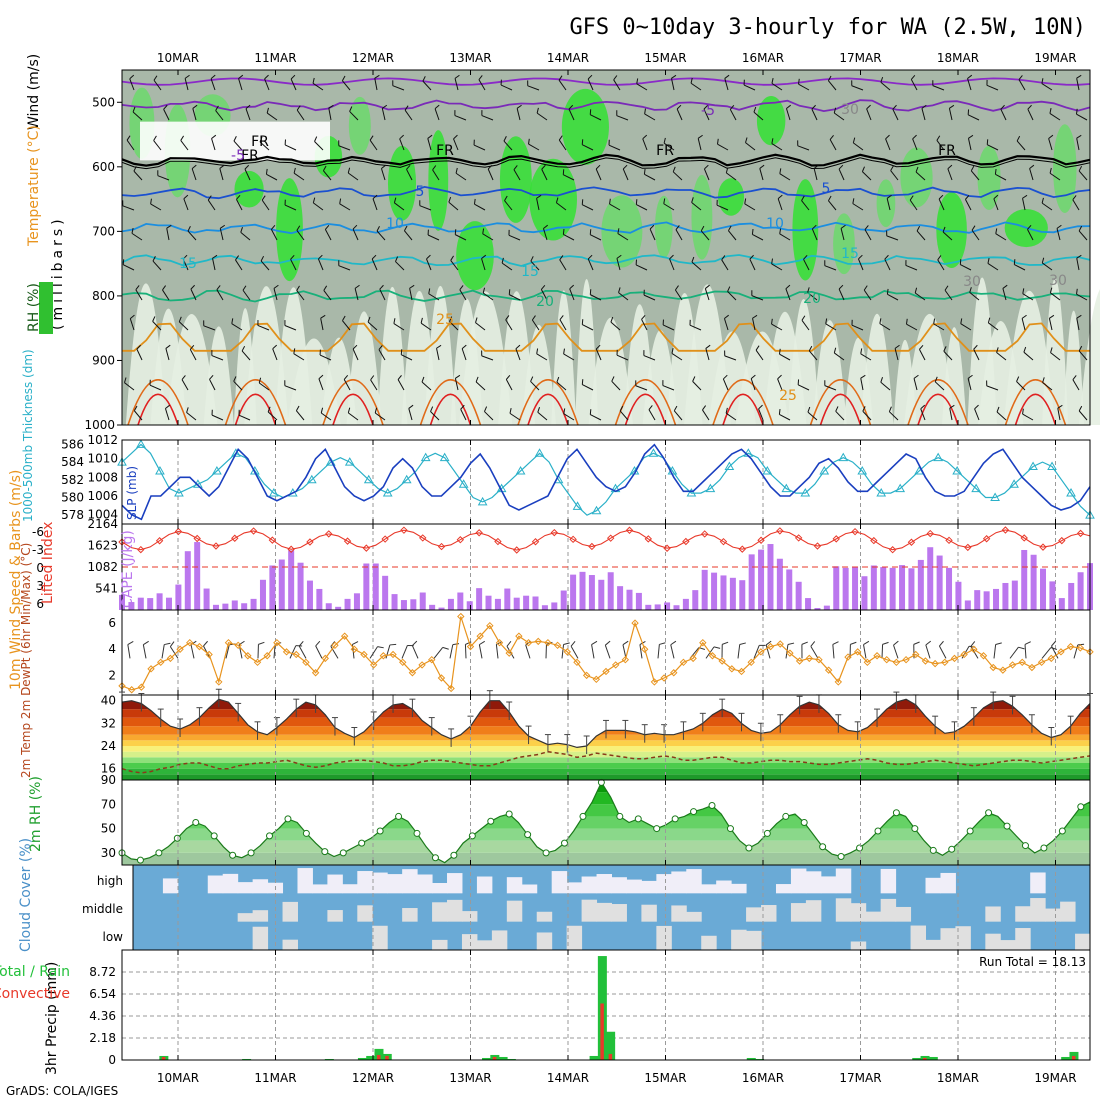 The image size is (1100, 1100). Describe the element at coordinates (40, 586) in the screenshot. I see `lifted-index-tick-label: 3` at that location.